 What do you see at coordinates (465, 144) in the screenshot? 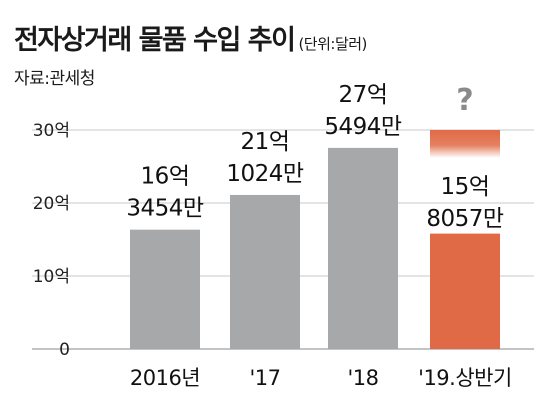
I see `projected-bar-segment` at bounding box center [465, 144].